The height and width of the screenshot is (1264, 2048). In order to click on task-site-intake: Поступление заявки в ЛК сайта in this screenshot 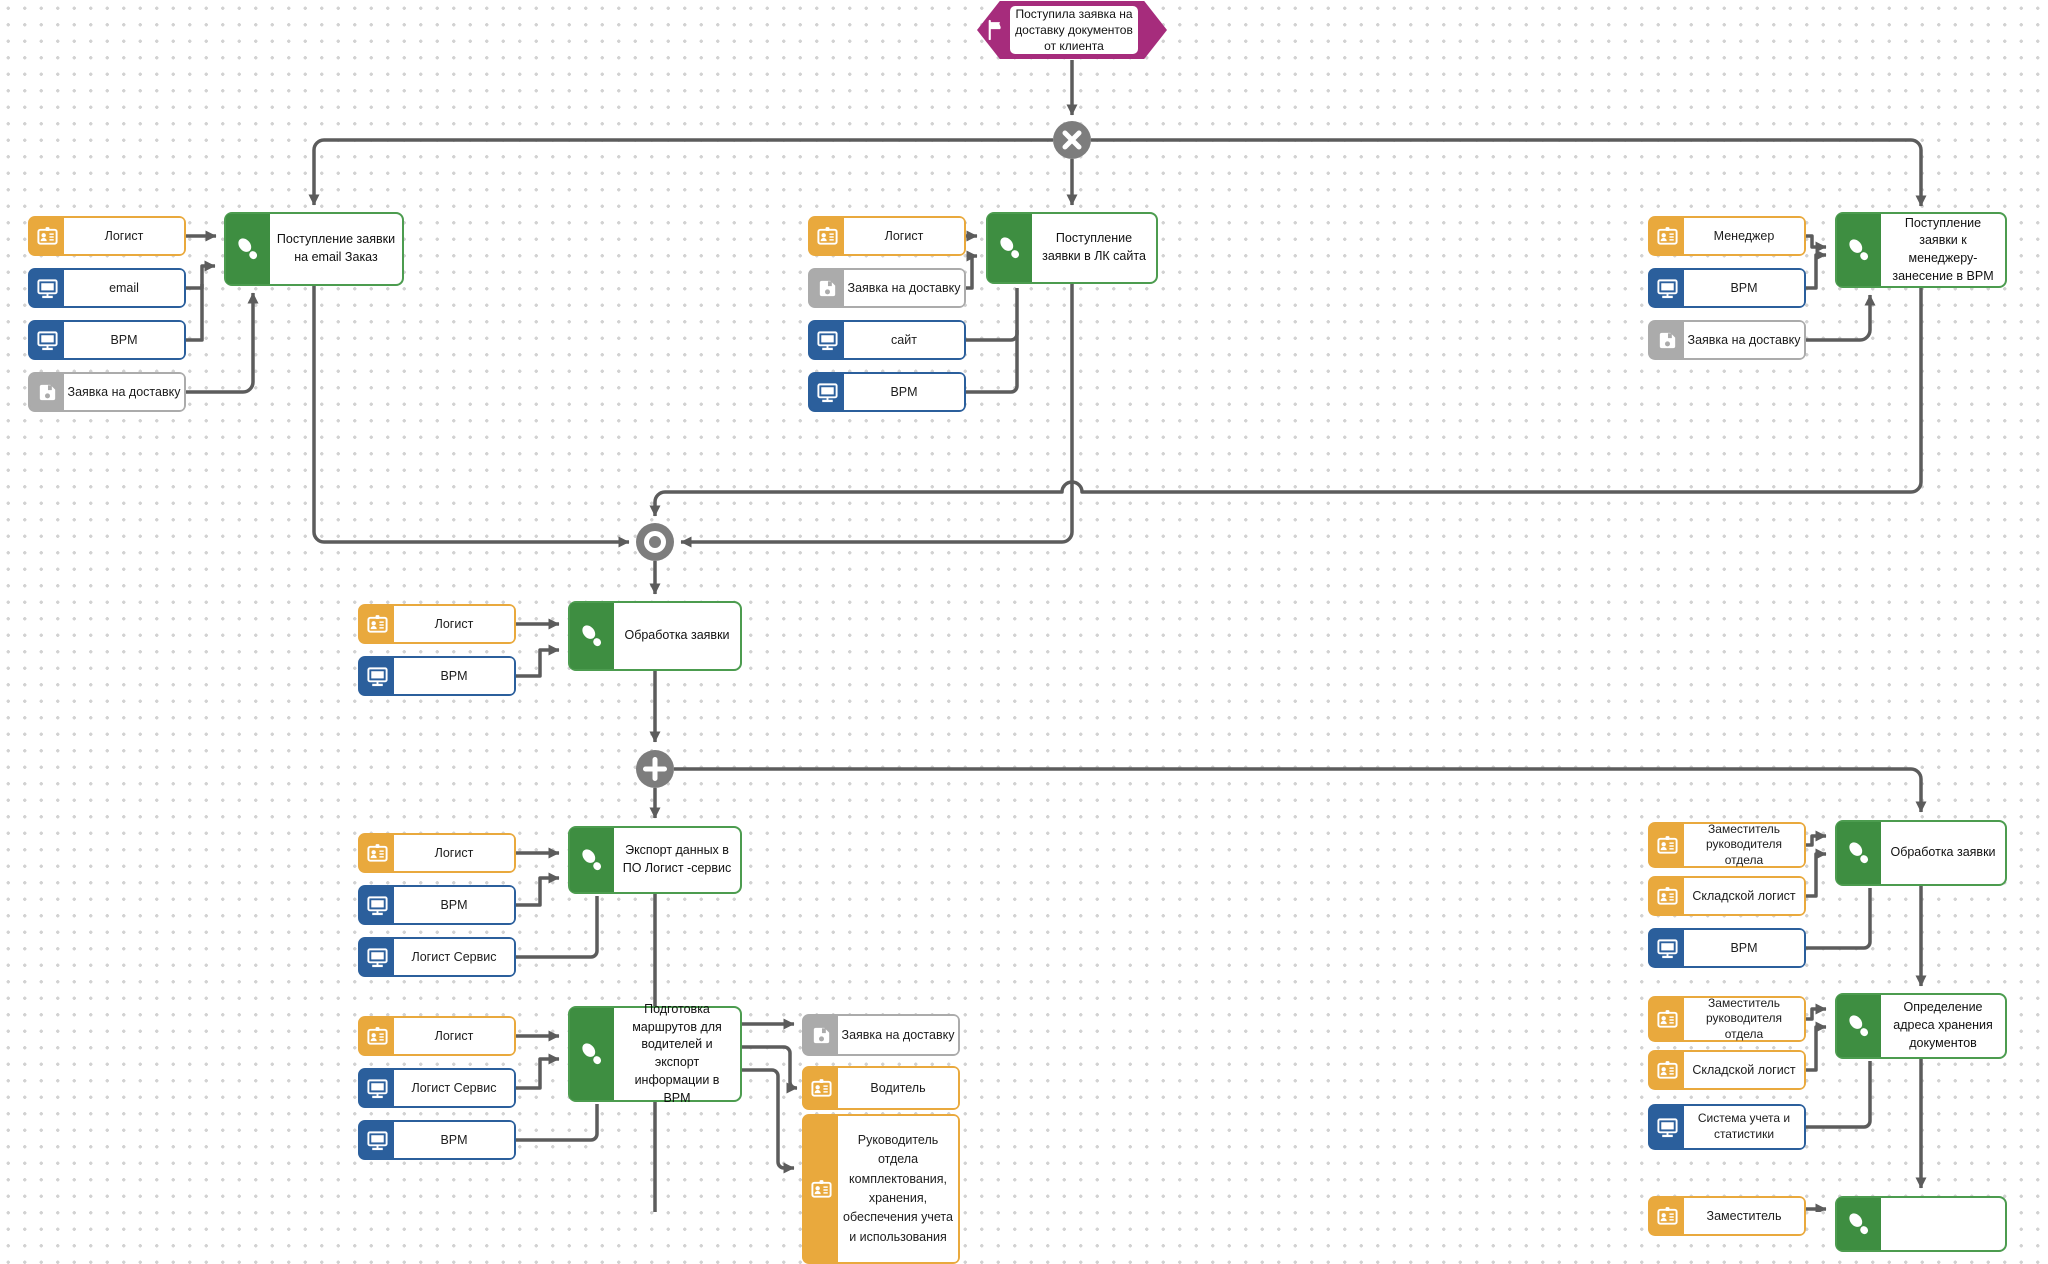, I will do `click(1072, 248)`.